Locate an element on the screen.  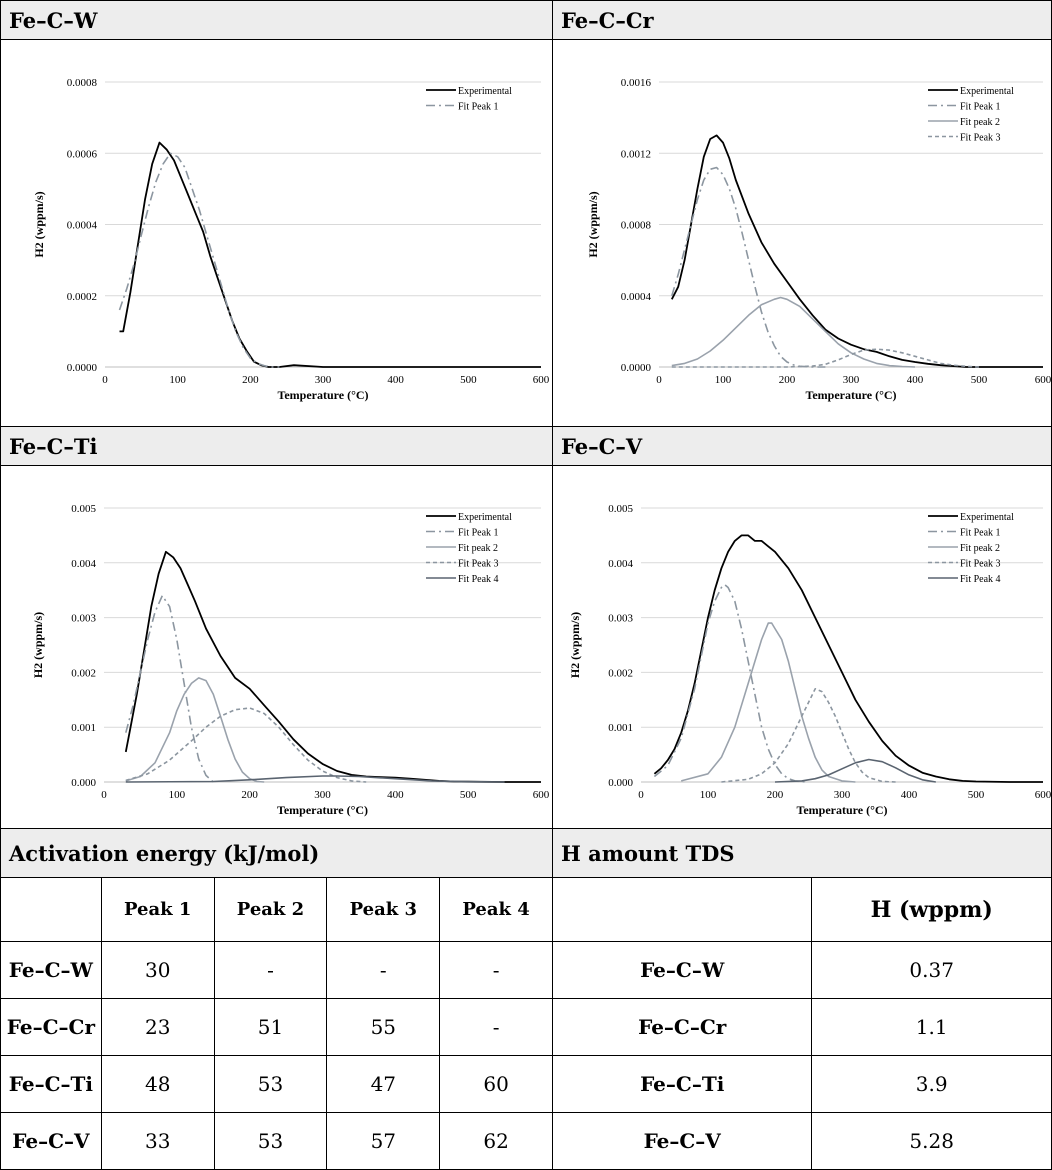
table-row-label: Fe–C–V is located at coordinates (682, 1141).